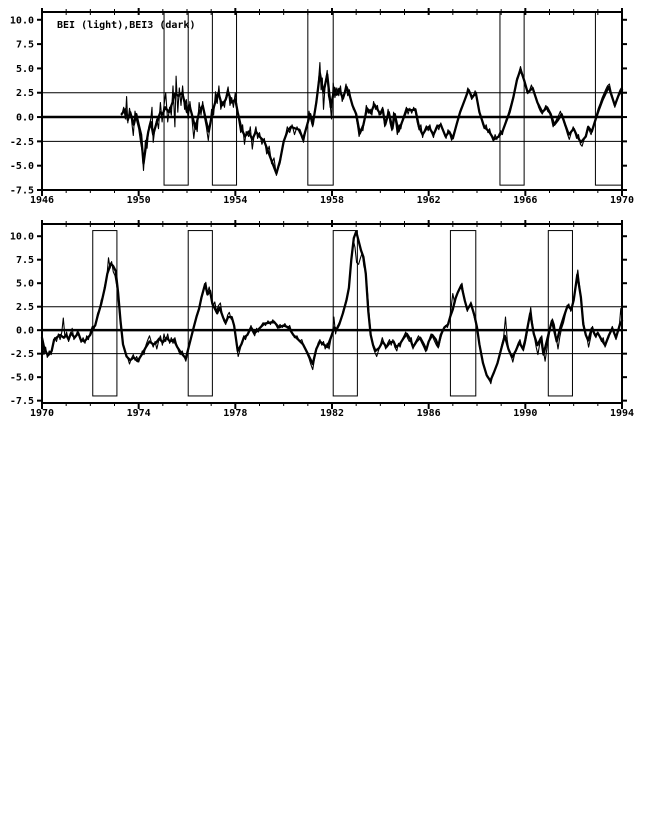 The width and height of the screenshot is (658, 832). Describe the element at coordinates (429, 200) in the screenshot. I see `x-tick-label: 1962` at that location.